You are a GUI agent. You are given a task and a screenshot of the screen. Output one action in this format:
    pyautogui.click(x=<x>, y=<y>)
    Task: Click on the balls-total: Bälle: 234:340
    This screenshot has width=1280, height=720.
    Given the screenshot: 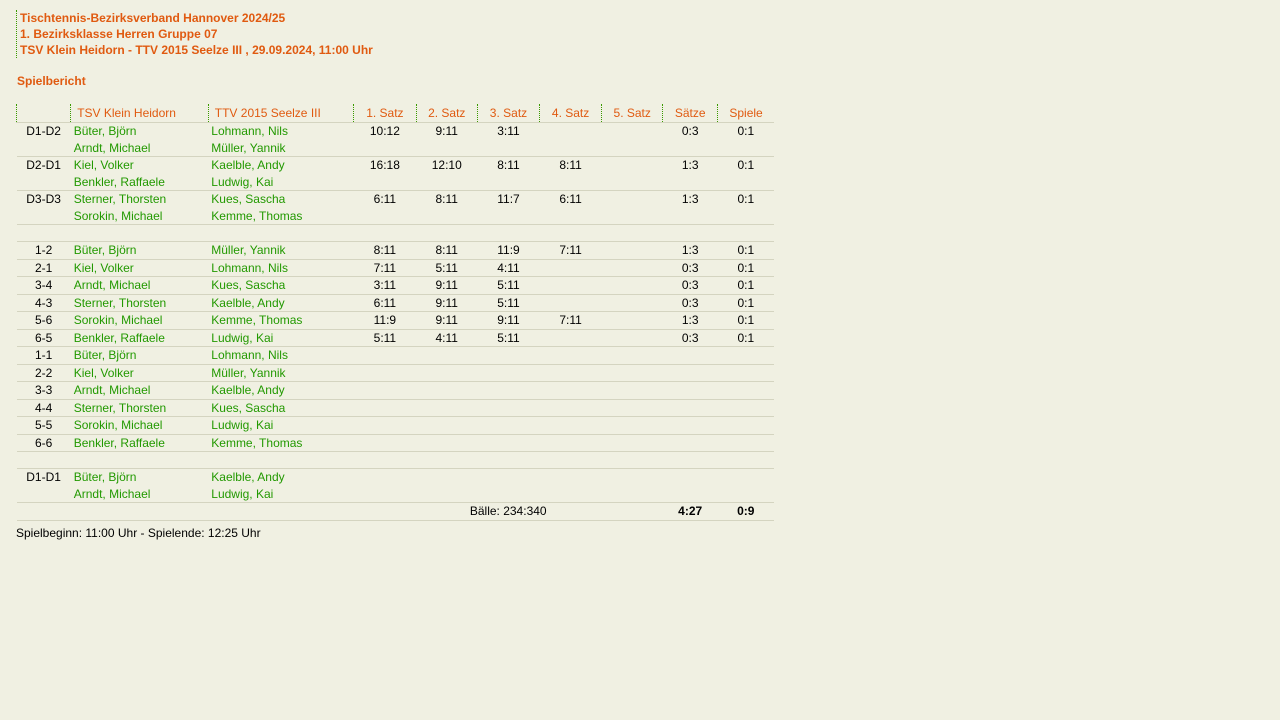 What is the action you would take?
    pyautogui.click(x=508, y=511)
    